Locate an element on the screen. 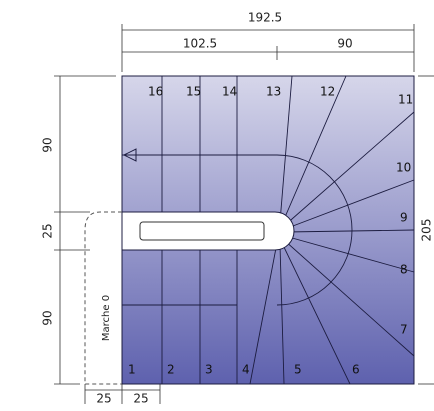 The width and height of the screenshot is (434, 411). step-number: 15 is located at coordinates (193, 92).